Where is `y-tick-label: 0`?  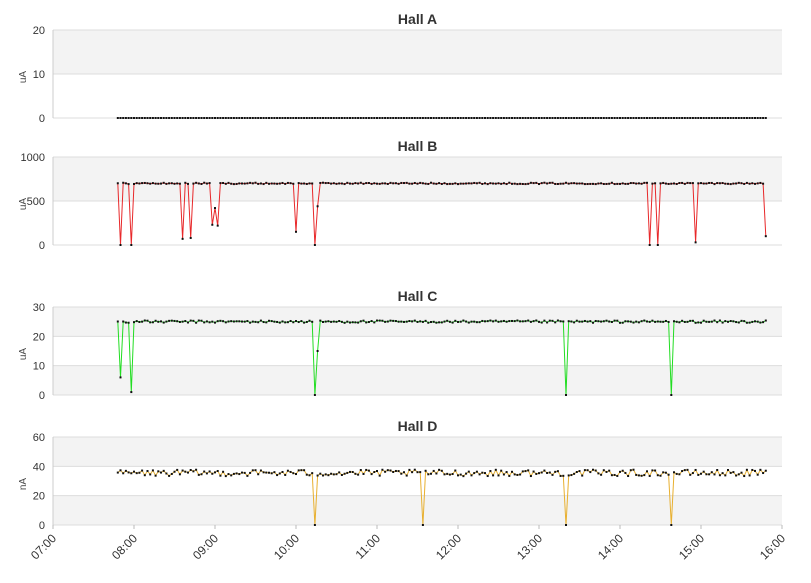
y-tick-label: 0 is located at coordinates (42, 246).